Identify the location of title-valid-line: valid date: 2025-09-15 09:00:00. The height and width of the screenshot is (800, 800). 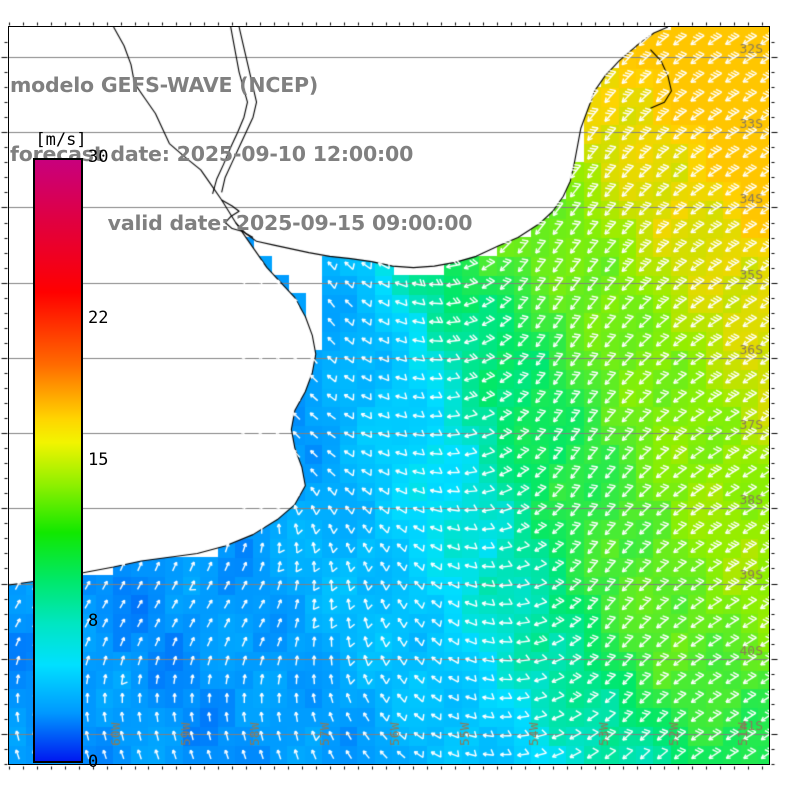
(290, 223).